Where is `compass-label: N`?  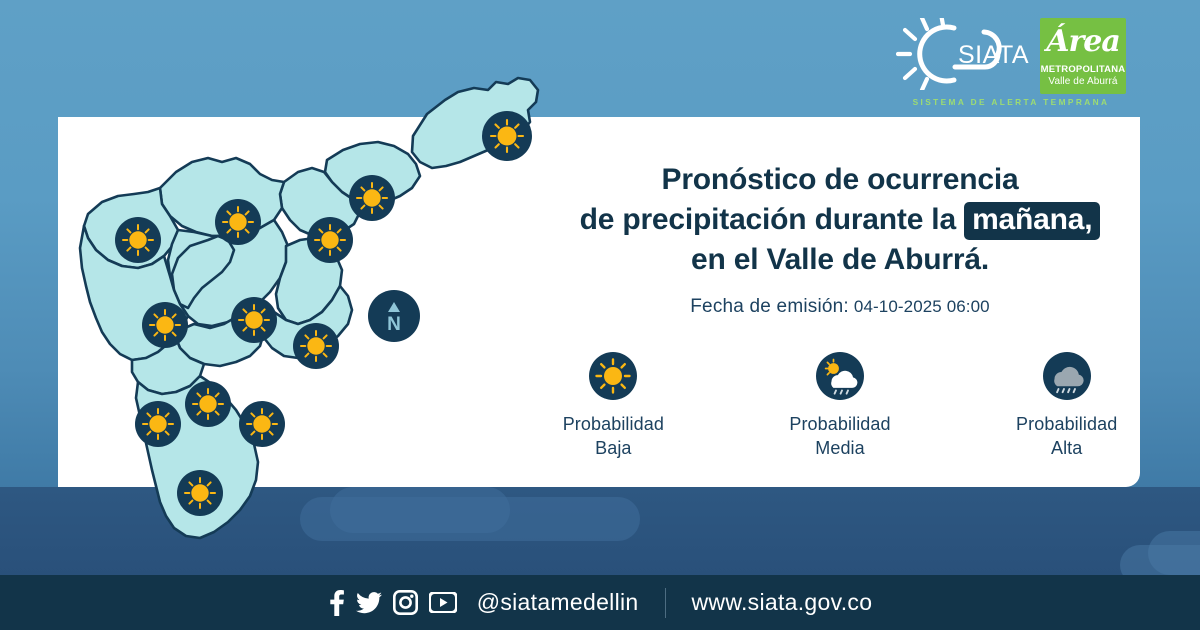 compass-label: N is located at coordinates (394, 324).